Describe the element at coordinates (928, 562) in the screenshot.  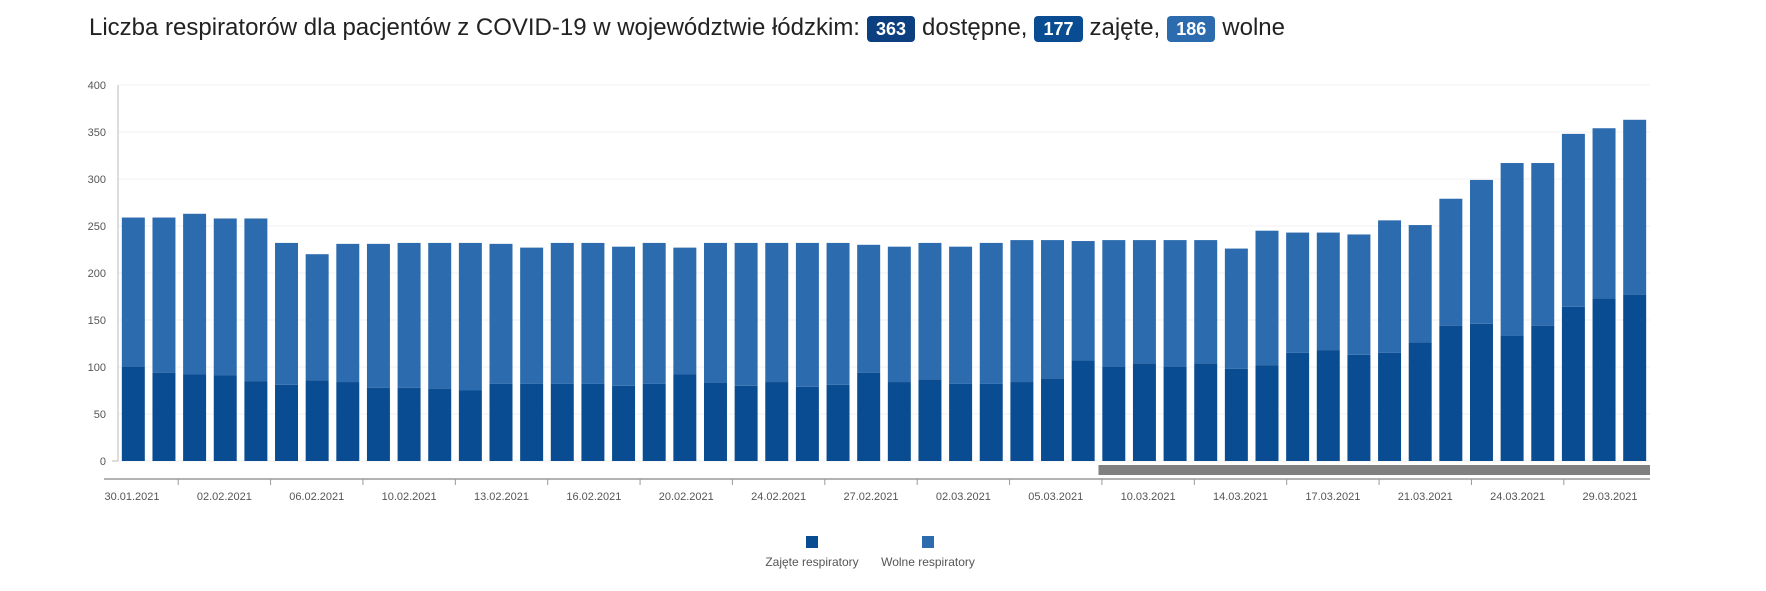
I see `legend-label-1: Wolne respiratory` at that location.